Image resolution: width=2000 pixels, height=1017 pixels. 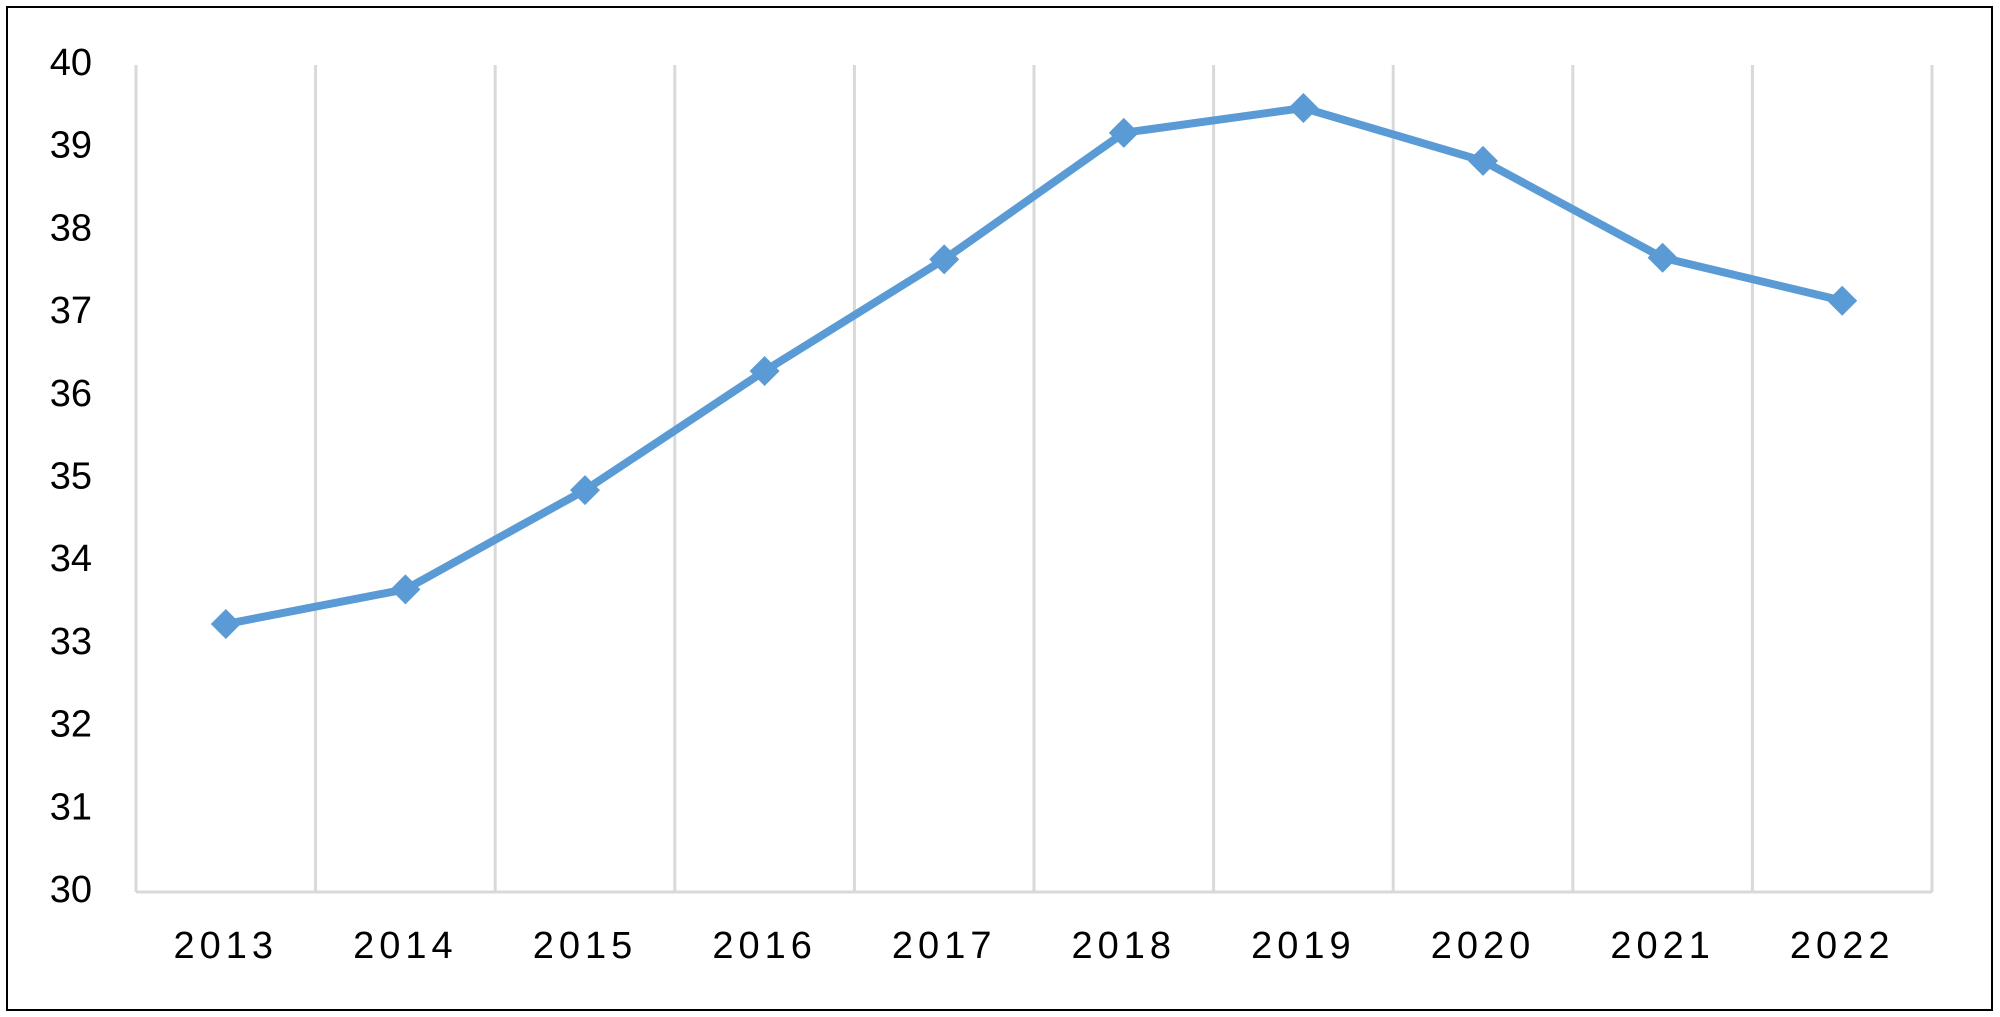 What do you see at coordinates (71, 394) in the screenshot?
I see `y-tick-label: 36` at bounding box center [71, 394].